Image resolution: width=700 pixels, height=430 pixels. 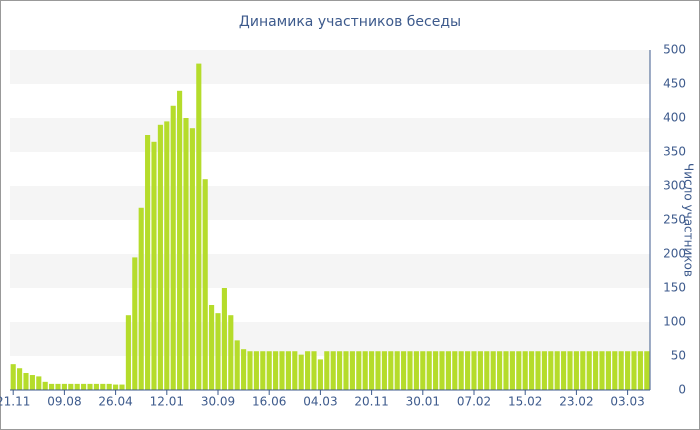 I want to click on y-tick-label: 500, so click(x=674, y=50).